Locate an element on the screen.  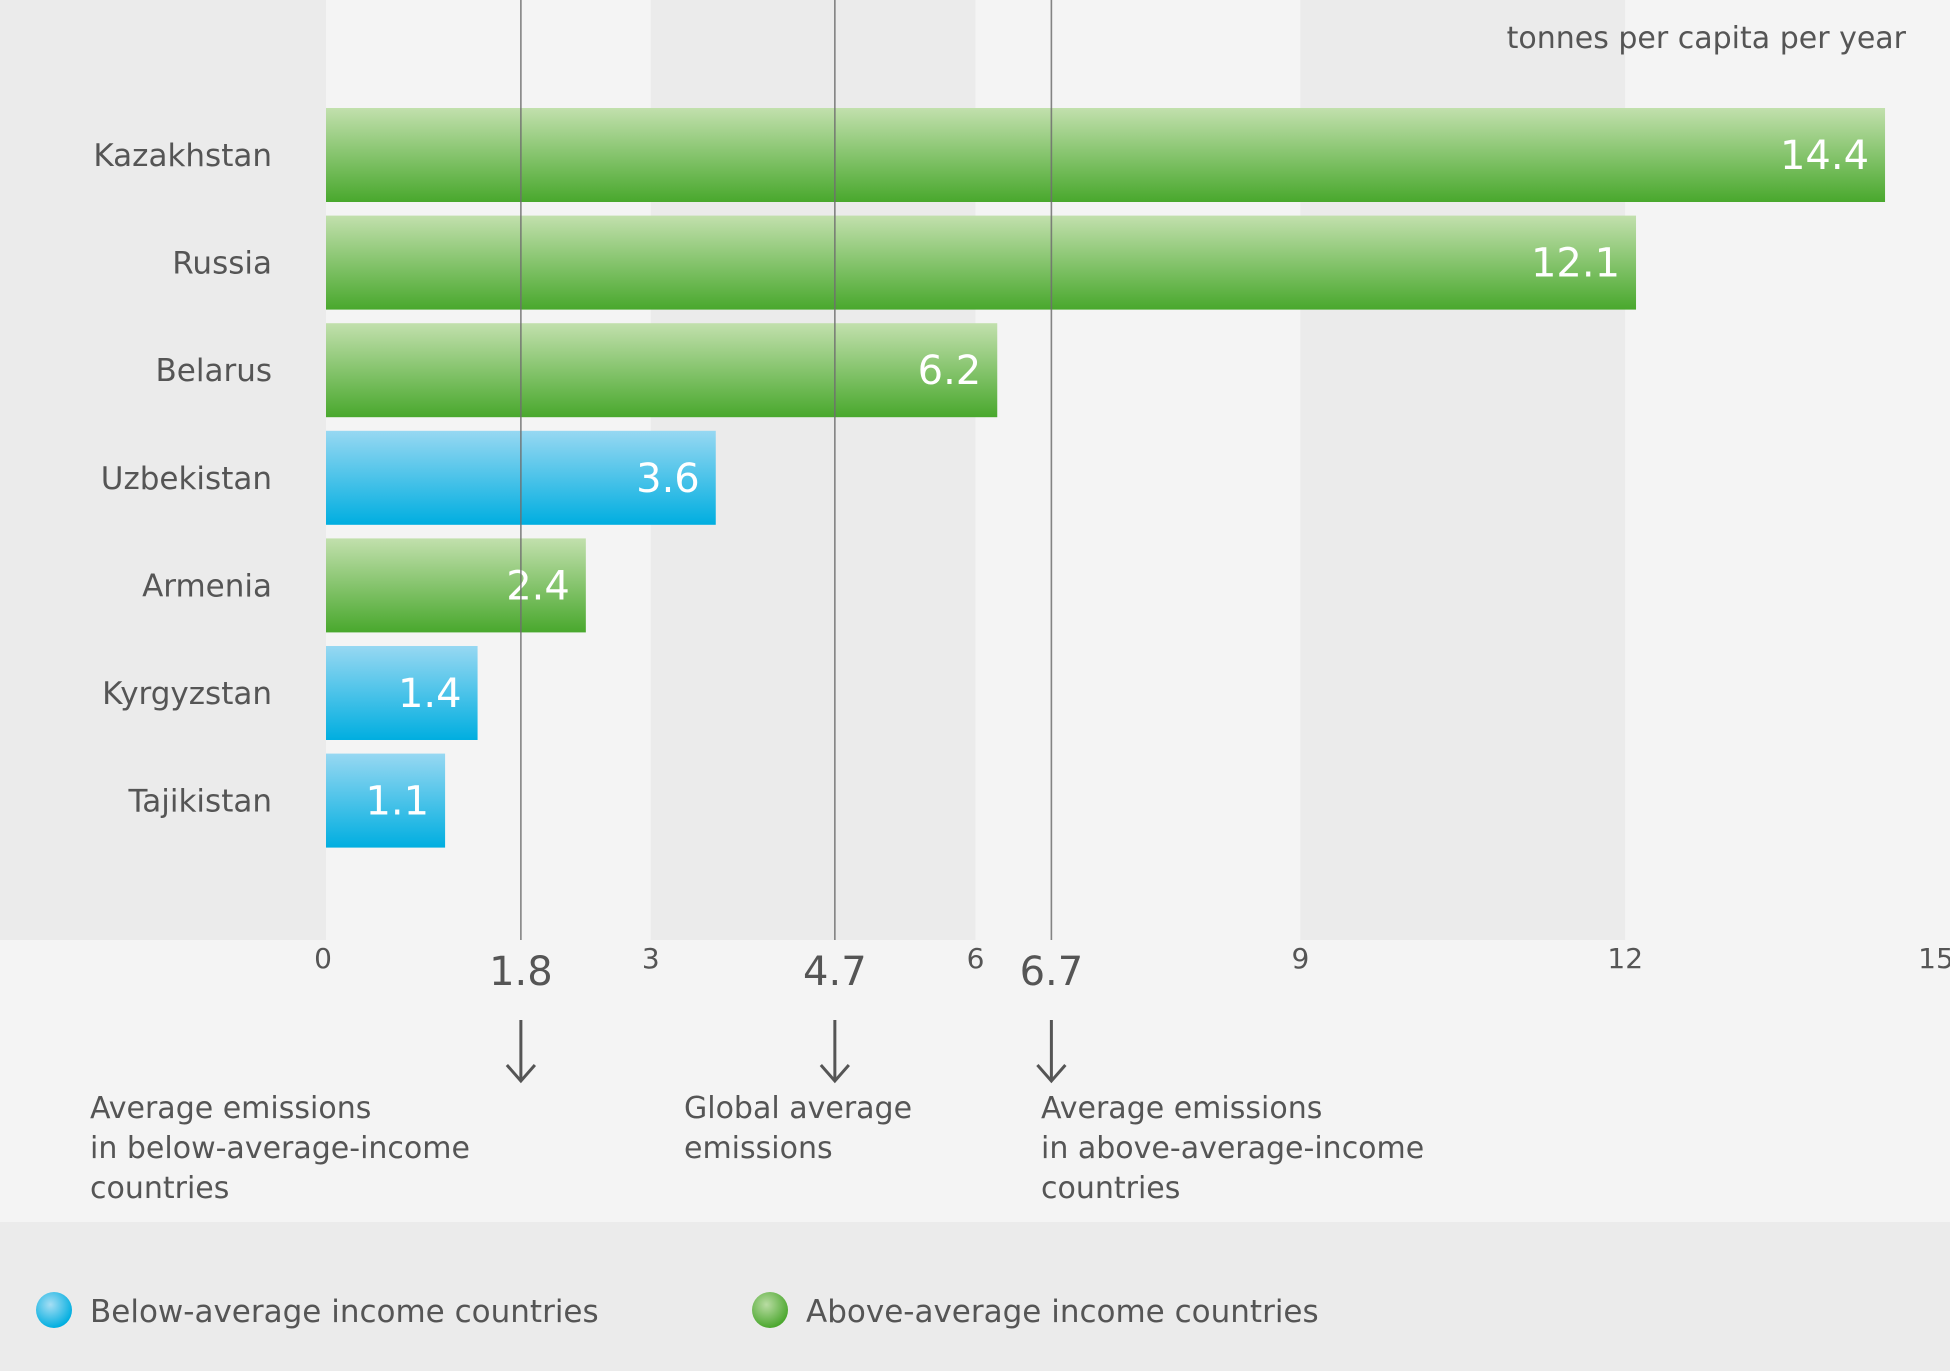
bar-value-label: 2.4 is located at coordinates (538, 586).